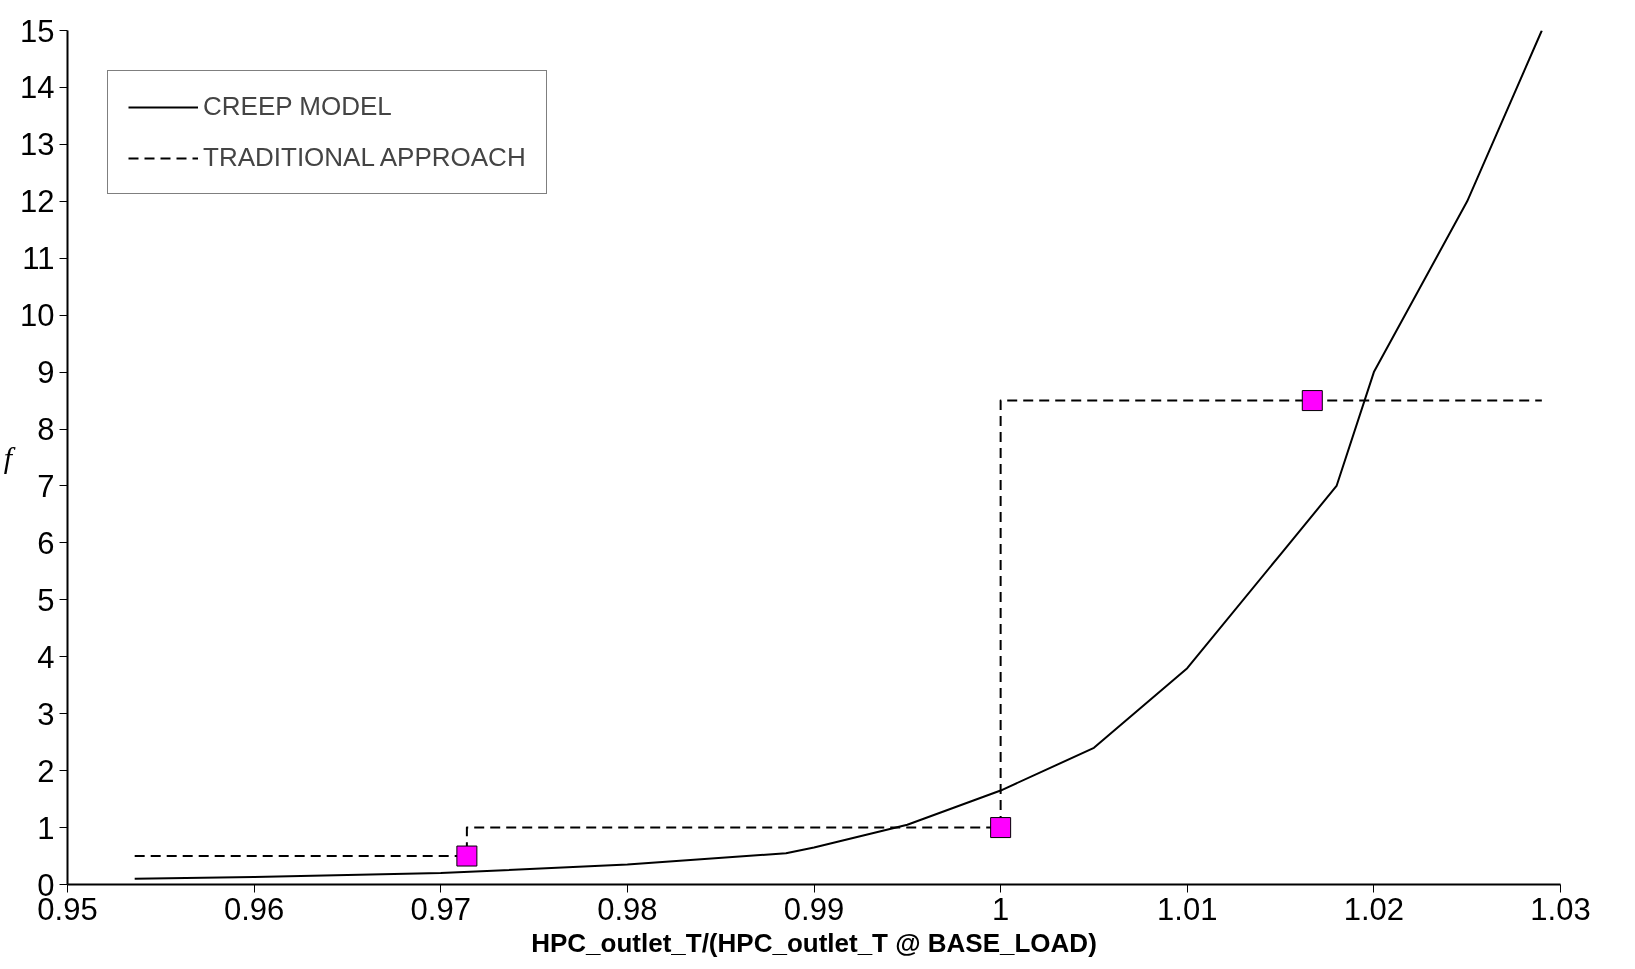 The height and width of the screenshot is (969, 1635). I want to click on x-tick-label: 0.98, so click(627, 909).